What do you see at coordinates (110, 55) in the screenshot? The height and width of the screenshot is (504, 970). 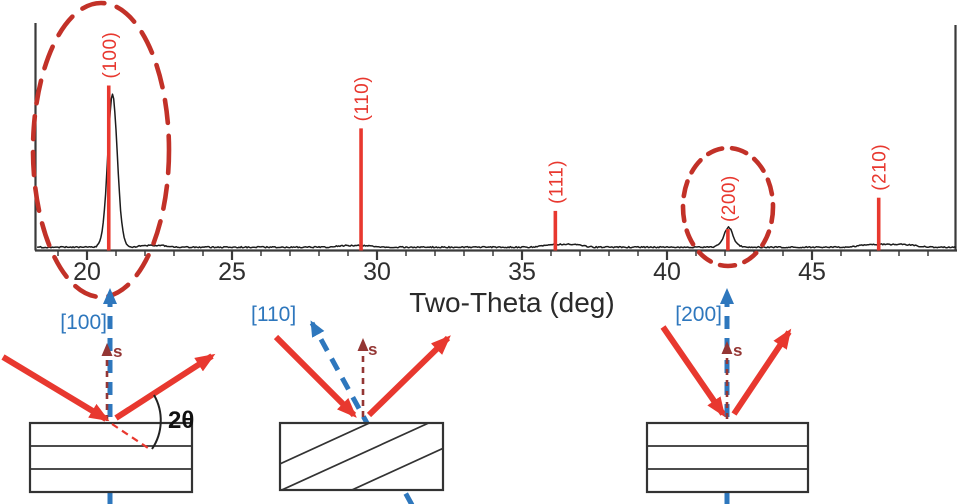 I see `reference-peak-label: (100)` at bounding box center [110, 55].